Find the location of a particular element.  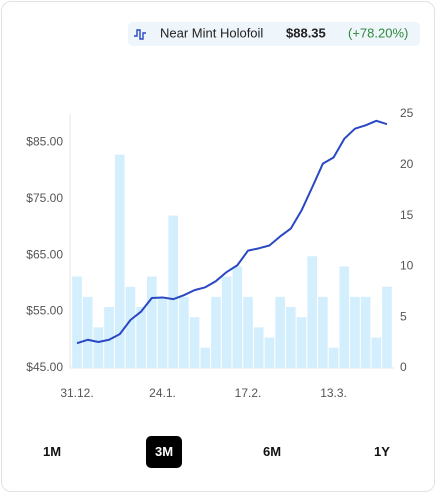

range-button: 3M is located at coordinates (164, 452).